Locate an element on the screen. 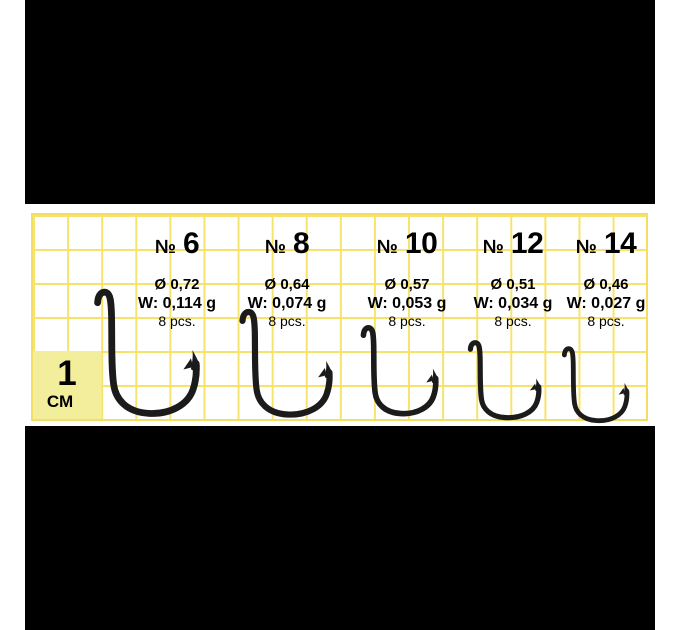 The height and width of the screenshot is (630, 680). hook-diameter: Ø 0,46 is located at coordinates (606, 284).